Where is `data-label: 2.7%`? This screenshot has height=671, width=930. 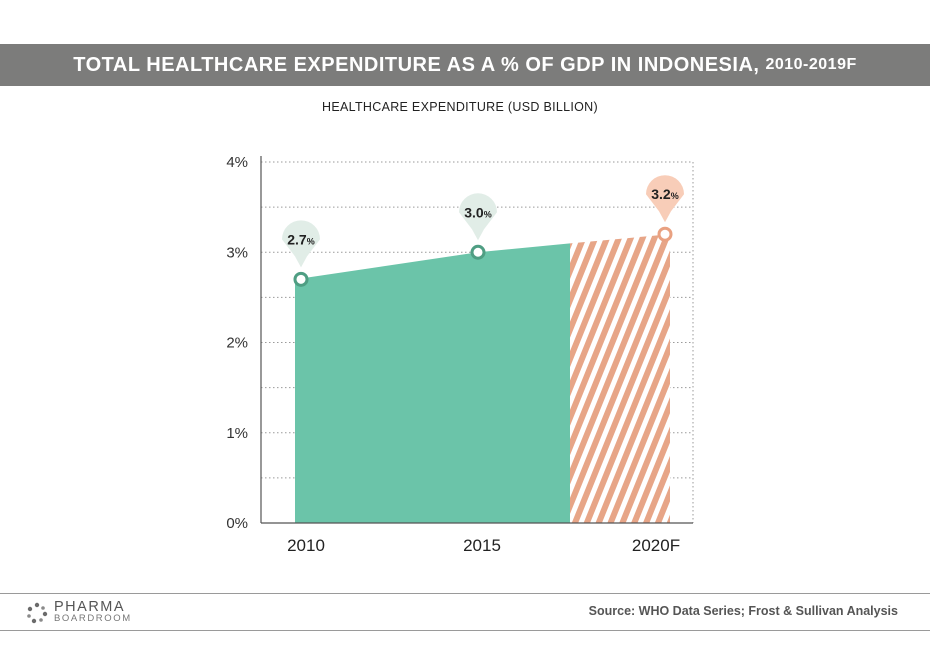
data-label: 2.7% is located at coordinates (300, 239).